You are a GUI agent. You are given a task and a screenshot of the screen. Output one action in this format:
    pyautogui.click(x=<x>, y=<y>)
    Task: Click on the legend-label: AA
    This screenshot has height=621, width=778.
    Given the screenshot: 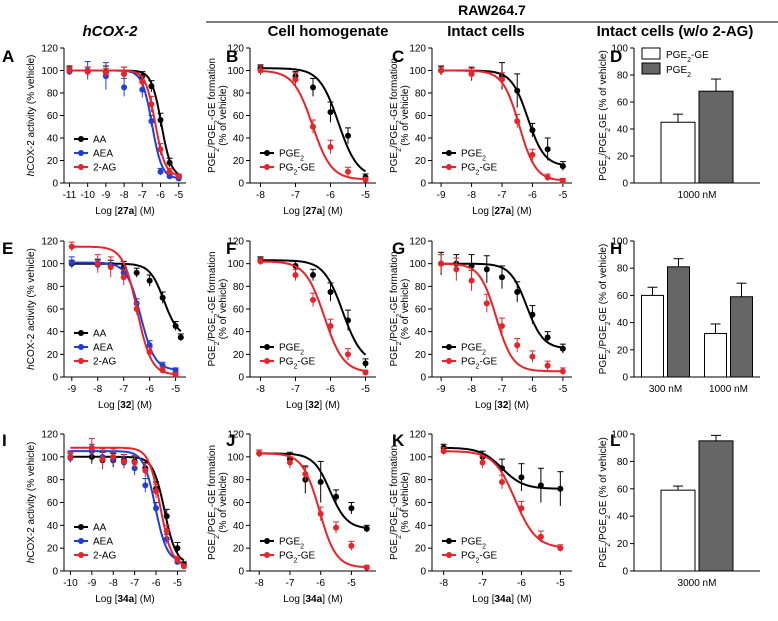 What is the action you would take?
    pyautogui.click(x=100, y=140)
    